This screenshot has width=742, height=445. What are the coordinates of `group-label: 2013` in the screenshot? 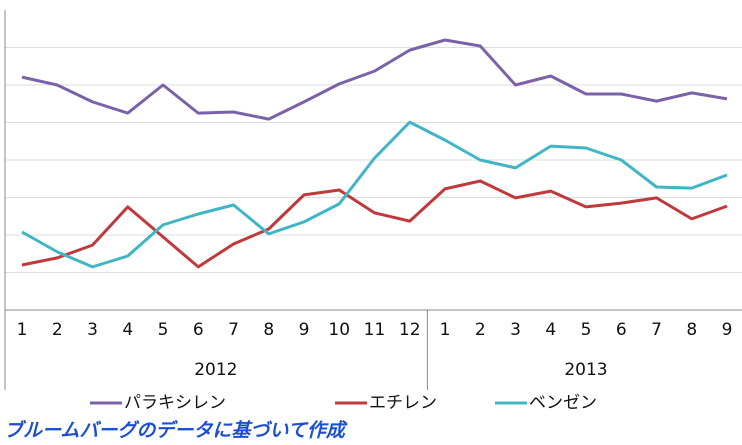 It's located at (585, 370).